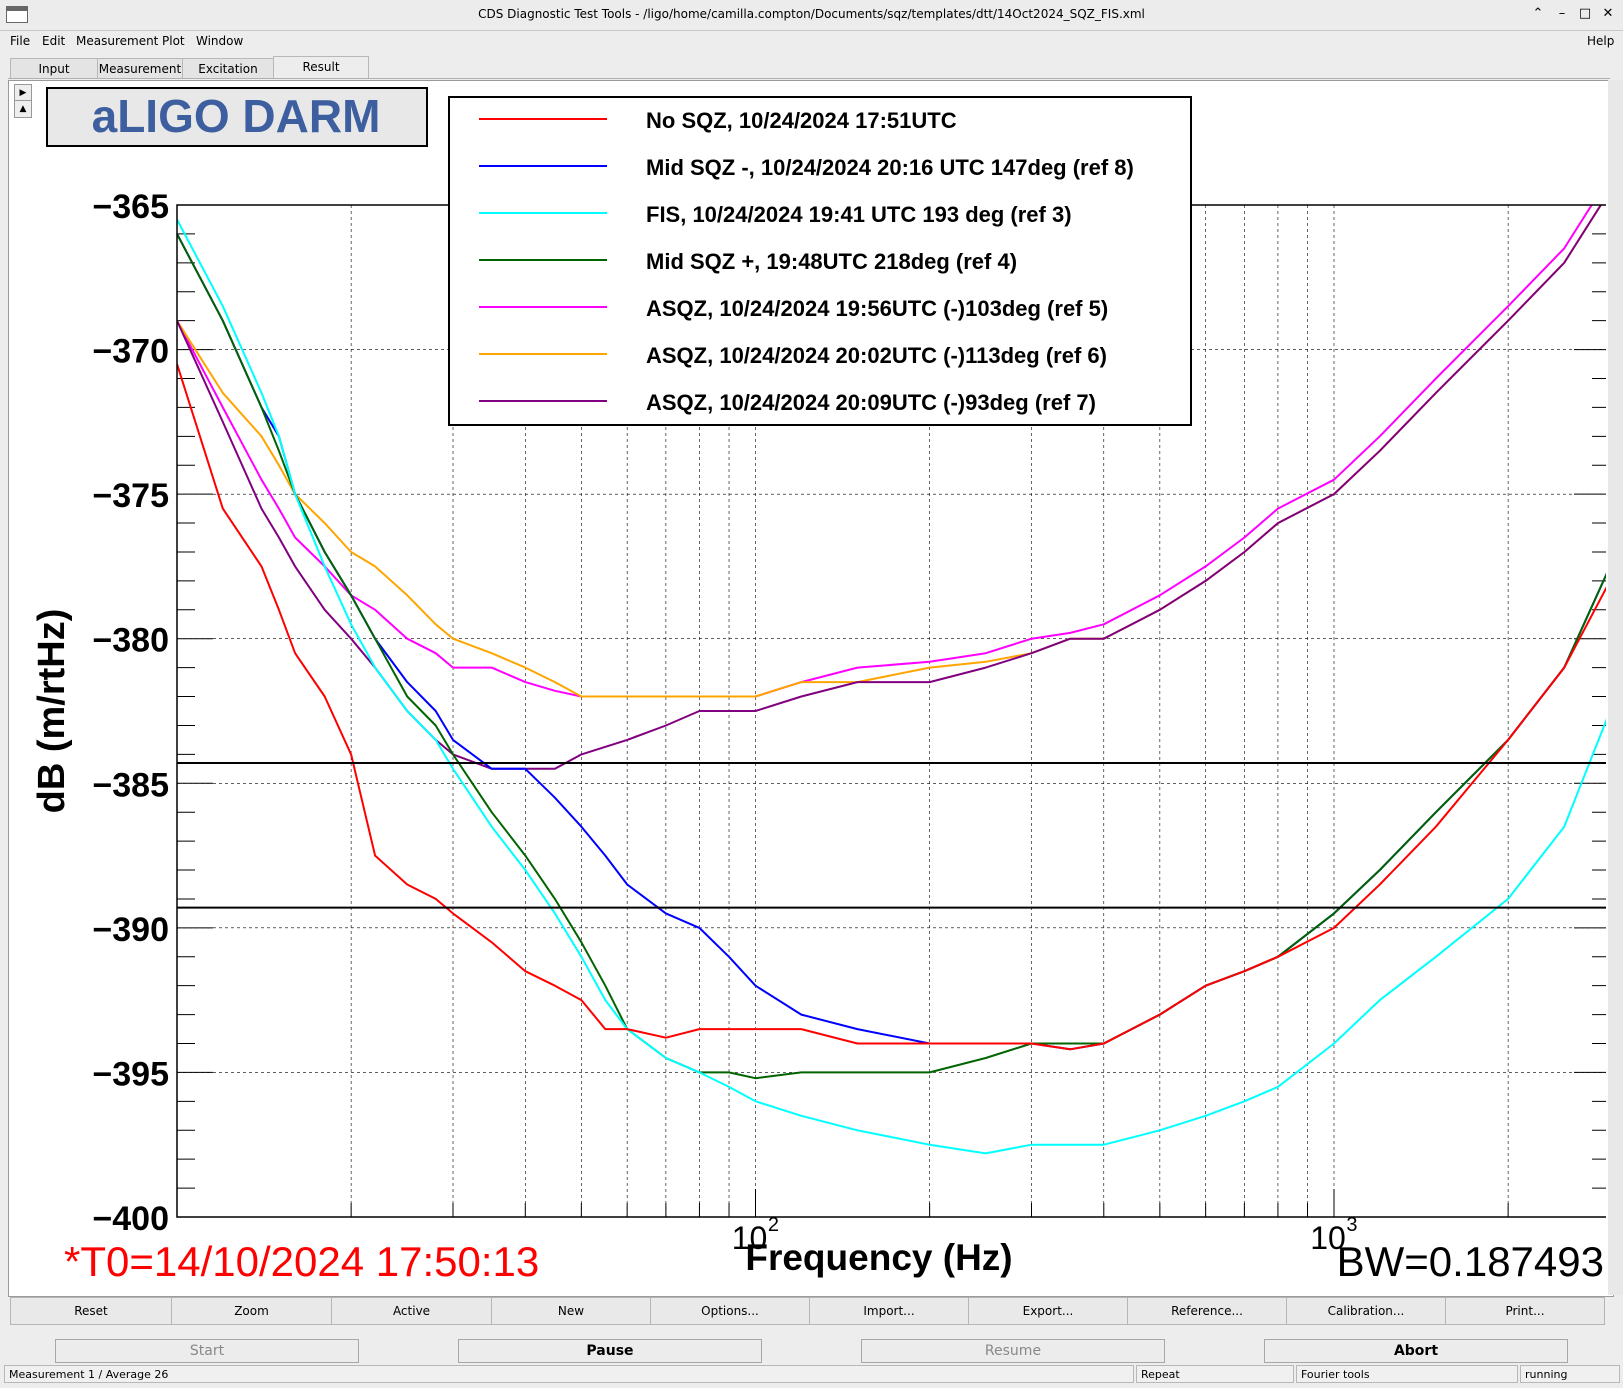 The width and height of the screenshot is (1623, 1388). I want to click on y-tick-label: −400, so click(130, 1219).